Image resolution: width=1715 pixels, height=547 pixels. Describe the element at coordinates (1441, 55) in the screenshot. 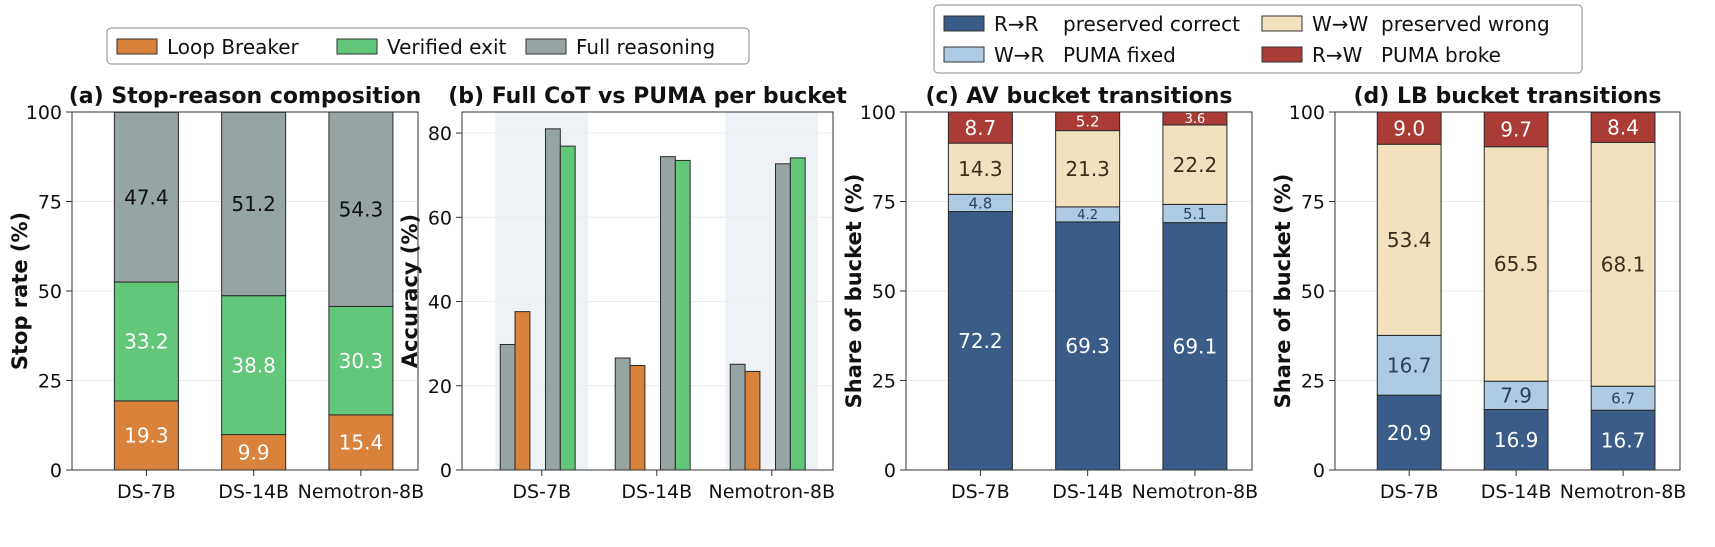

I see `legend-label-puma-broke: PUMA broke` at that location.